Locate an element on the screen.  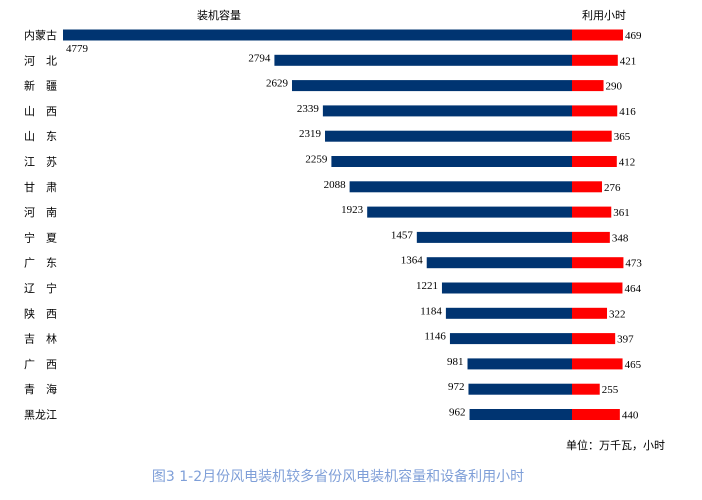
hours-value-label: 464 is located at coordinates (632, 289).